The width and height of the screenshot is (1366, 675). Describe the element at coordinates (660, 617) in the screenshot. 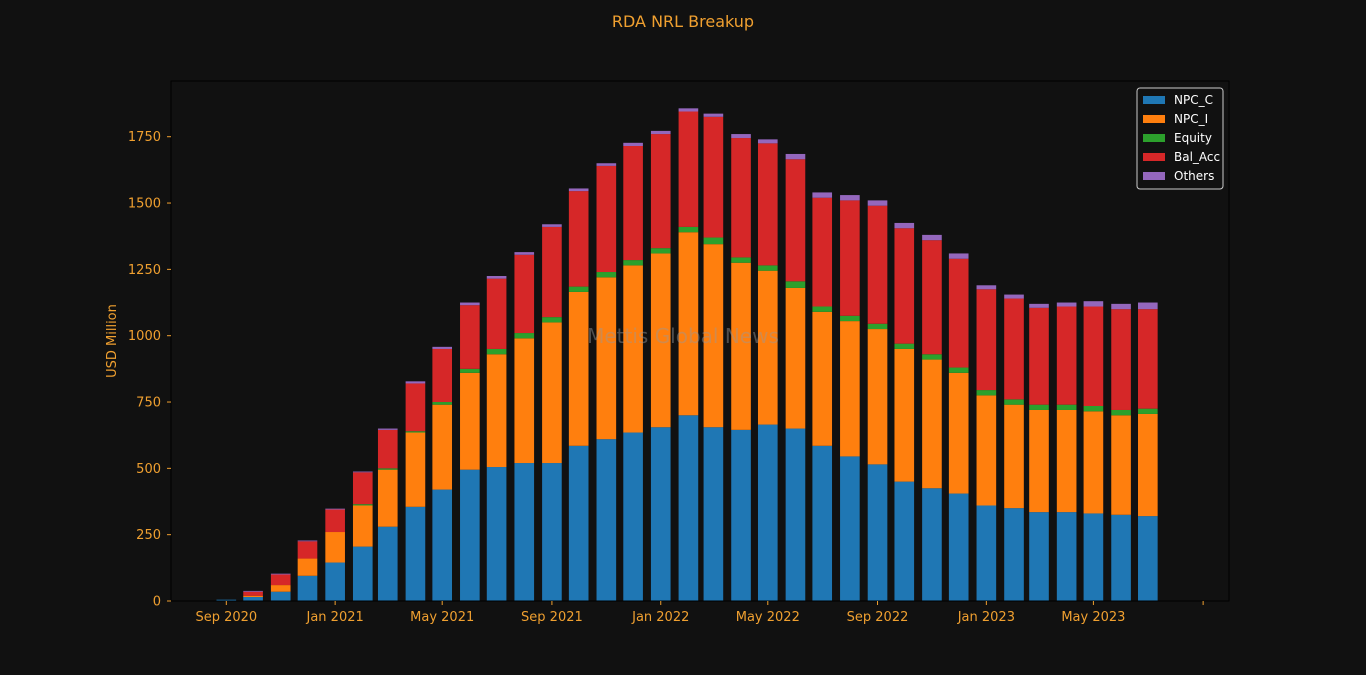

I see `x-tick-label-2022-01-01: Jan 2022` at that location.